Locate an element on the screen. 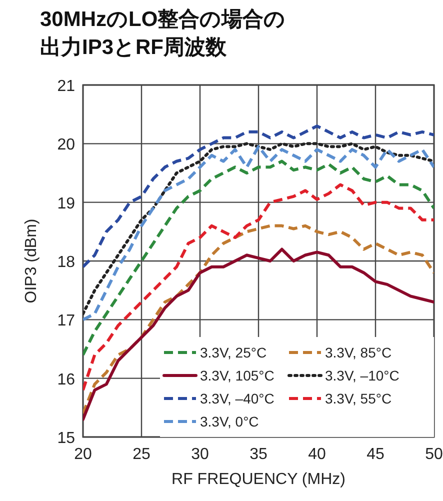 Image resolution: width=443 pixels, height=501 pixels. x-tick-label: 35 is located at coordinates (259, 454).